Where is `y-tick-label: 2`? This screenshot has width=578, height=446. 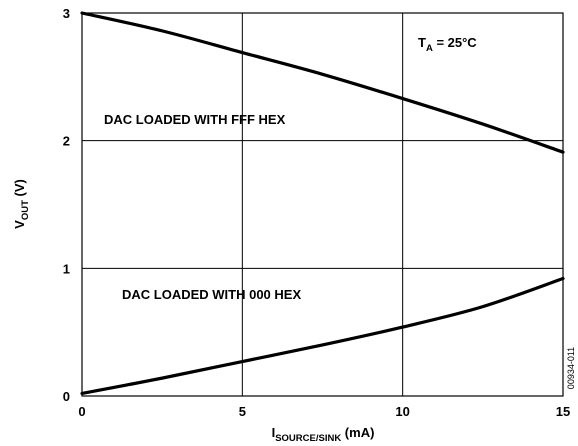
y-tick-label: 2 is located at coordinates (66, 141).